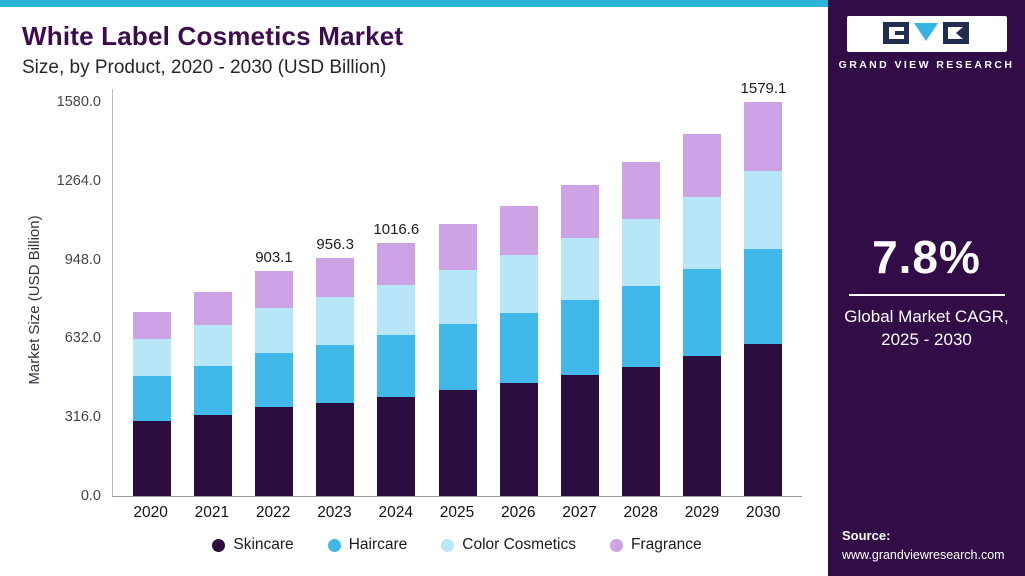 This screenshot has width=1025, height=576. I want to click on bar-stack-2026, so click(518, 350).